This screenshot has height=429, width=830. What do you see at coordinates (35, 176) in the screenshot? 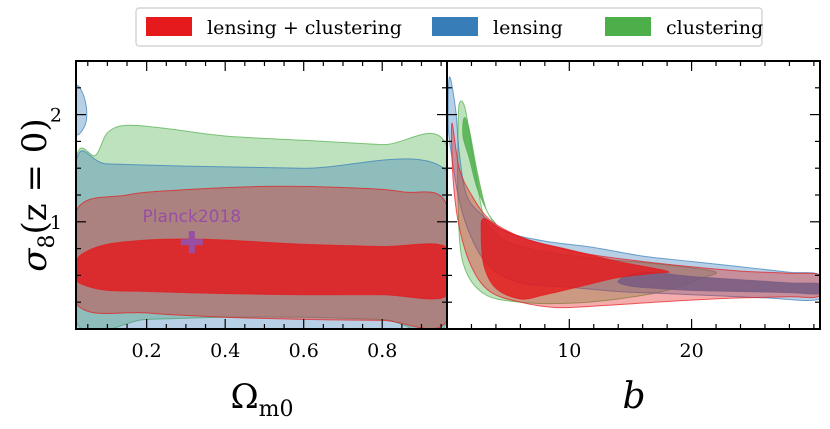
I see `y-axis-rest: (z = 0)` at bounding box center [35, 176].